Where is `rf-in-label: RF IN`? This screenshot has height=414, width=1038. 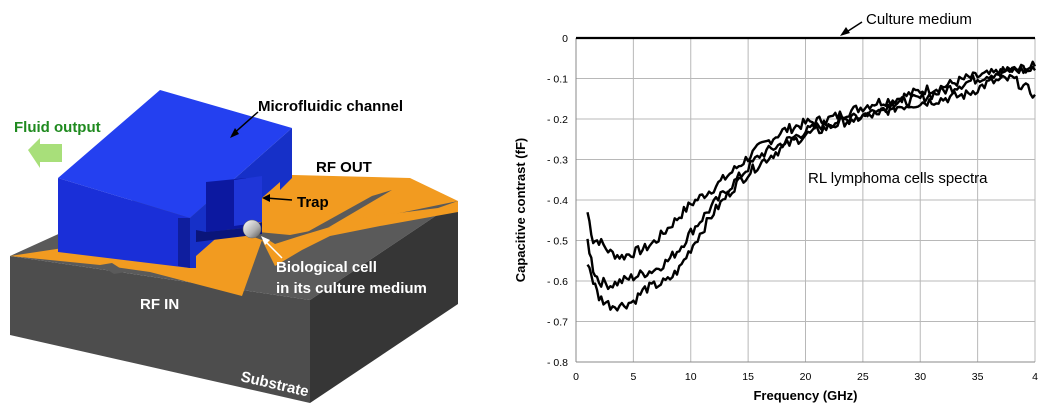
rf-in-label: RF IN is located at coordinates (159, 304).